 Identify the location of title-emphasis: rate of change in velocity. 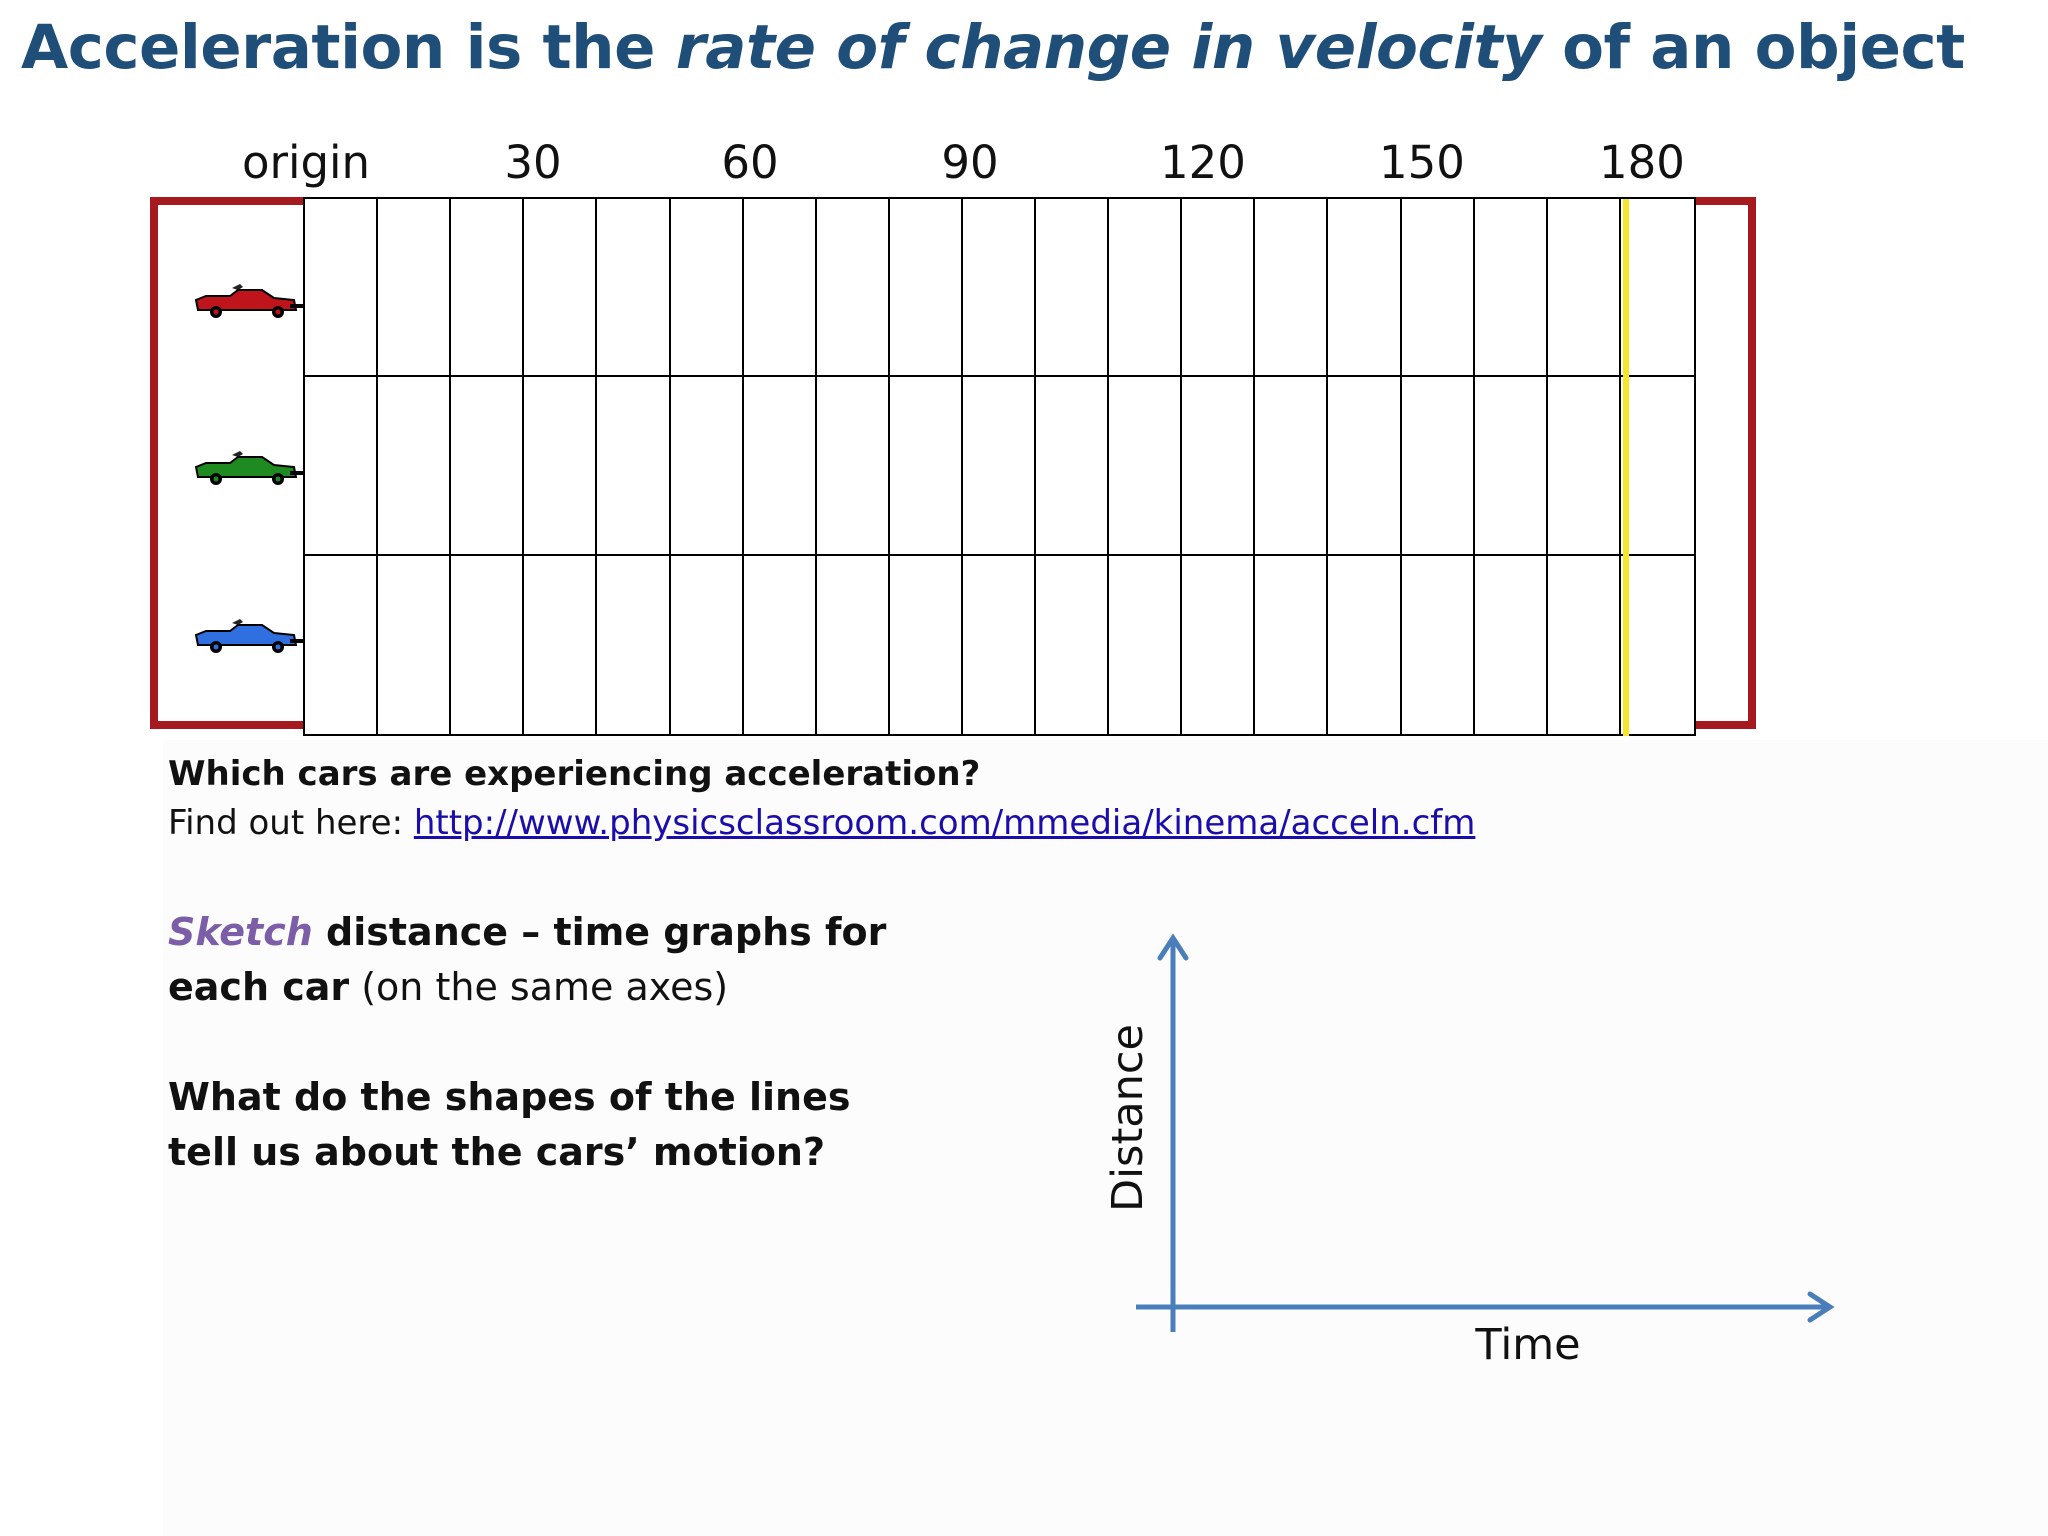
(1108, 47).